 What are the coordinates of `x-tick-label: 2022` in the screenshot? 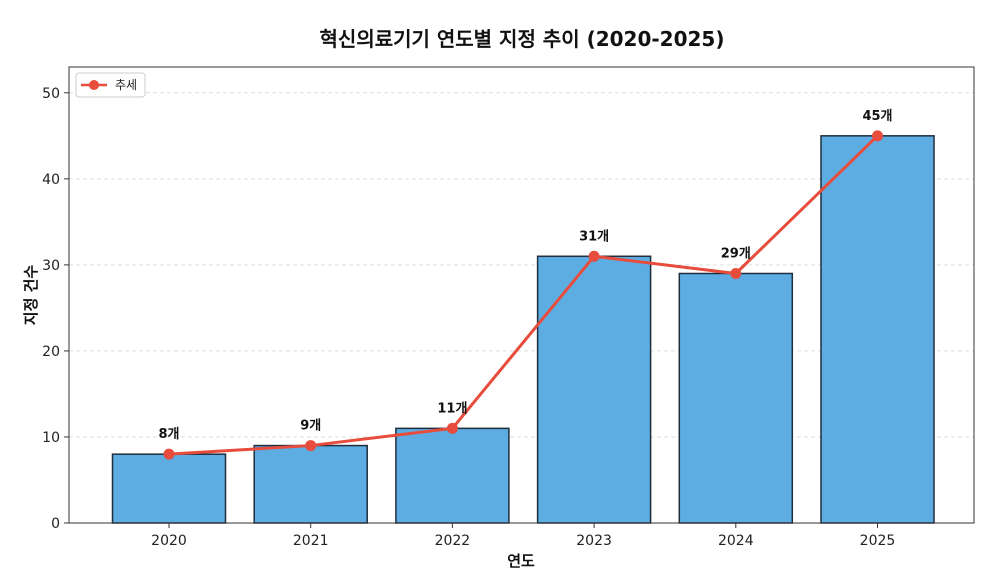 It's located at (453, 541).